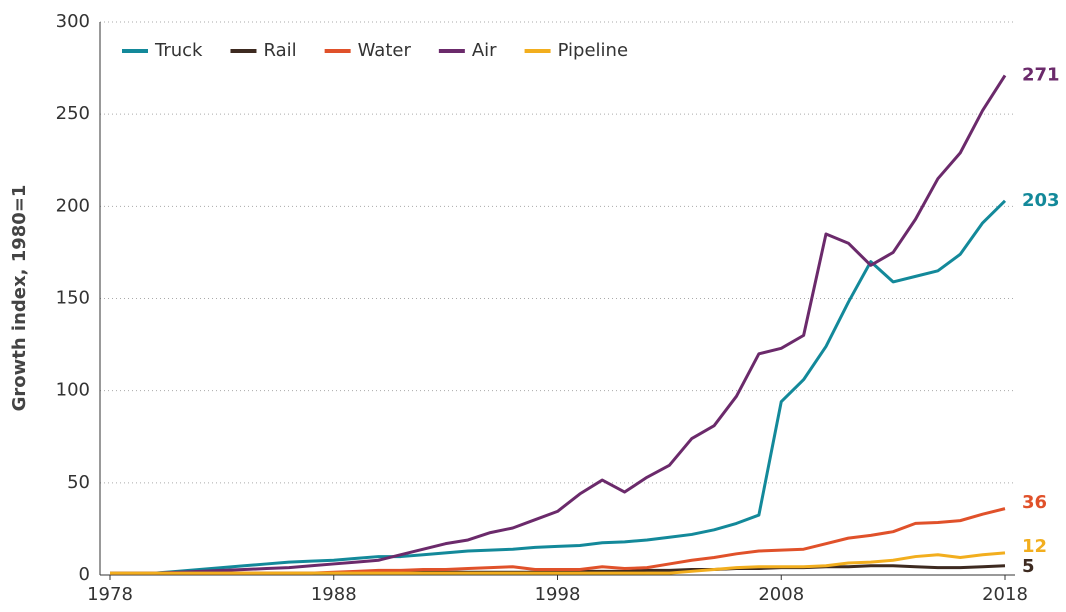 The image size is (1066, 612). What do you see at coordinates (558, 563) in the screenshot?
I see `line` at bounding box center [558, 563].